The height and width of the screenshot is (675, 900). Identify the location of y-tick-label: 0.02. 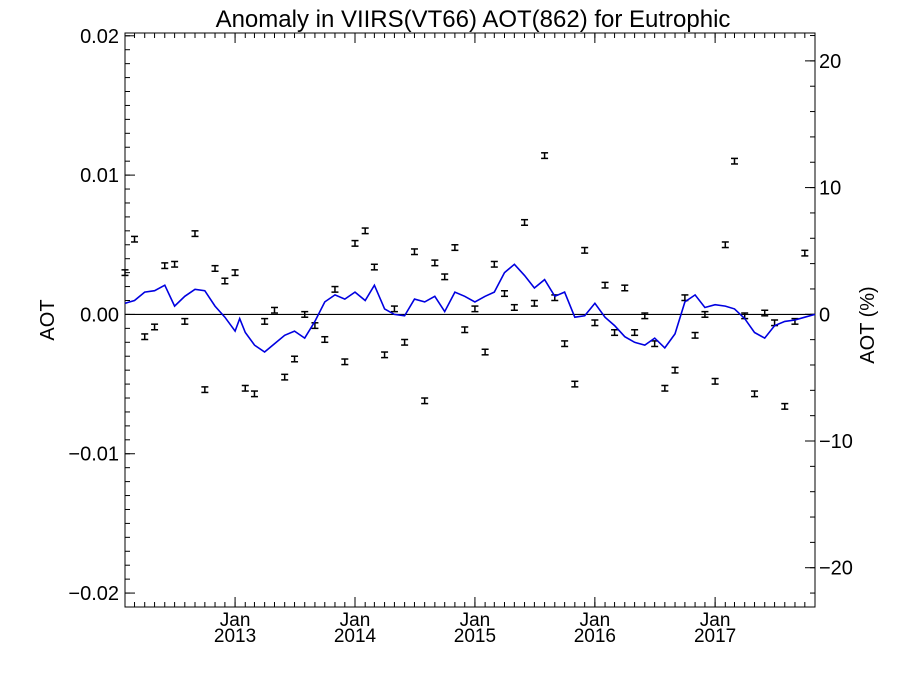
(99, 37).